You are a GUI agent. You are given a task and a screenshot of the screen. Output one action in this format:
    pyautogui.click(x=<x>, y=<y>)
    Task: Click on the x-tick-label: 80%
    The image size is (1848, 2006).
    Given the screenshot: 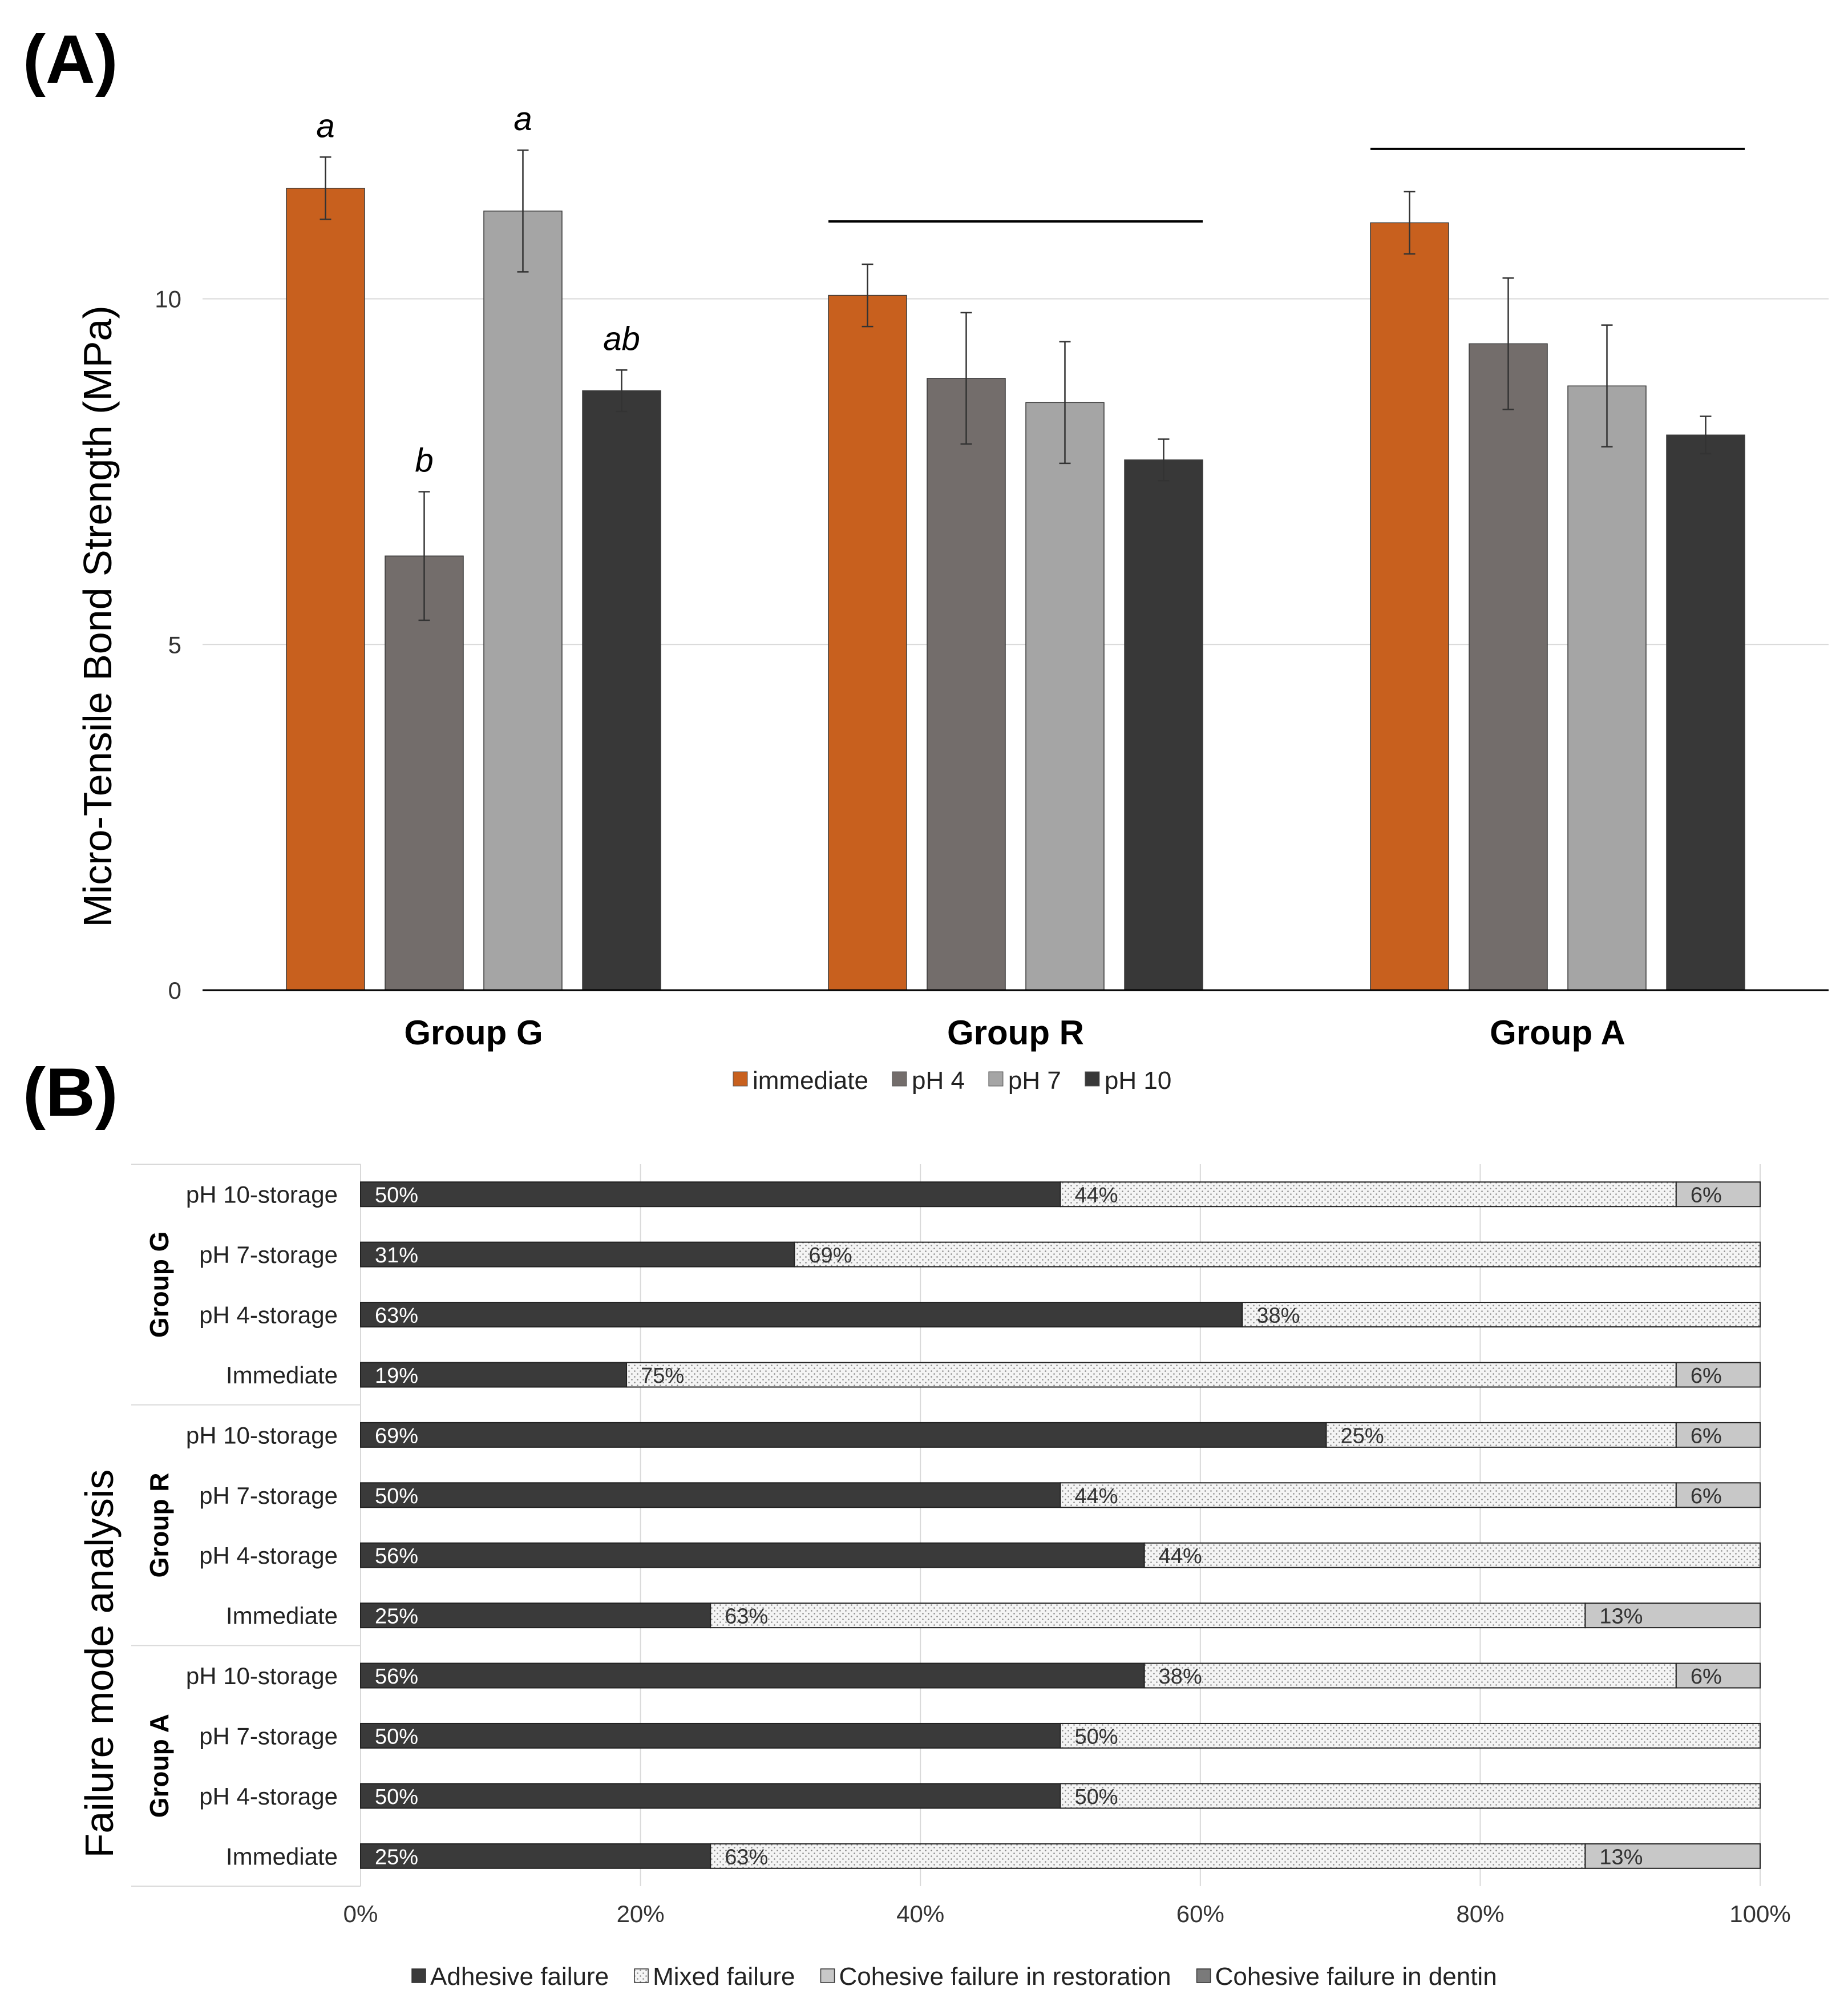 What is the action you would take?
    pyautogui.click(x=1480, y=1913)
    